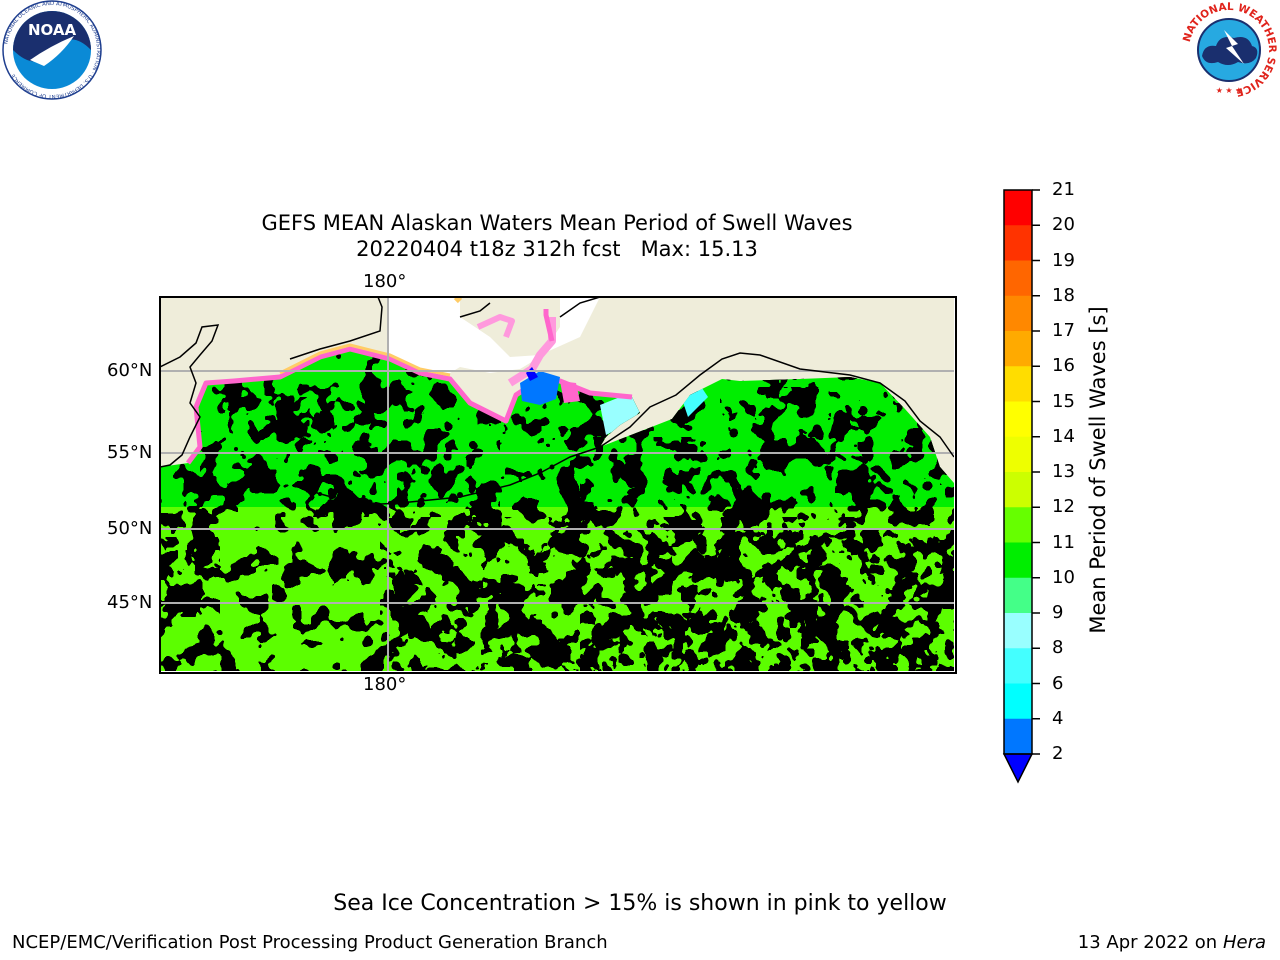 This screenshot has width=1280, height=960. What do you see at coordinates (1063, 436) in the screenshot?
I see `colorbar-tick-label: 14` at bounding box center [1063, 436].